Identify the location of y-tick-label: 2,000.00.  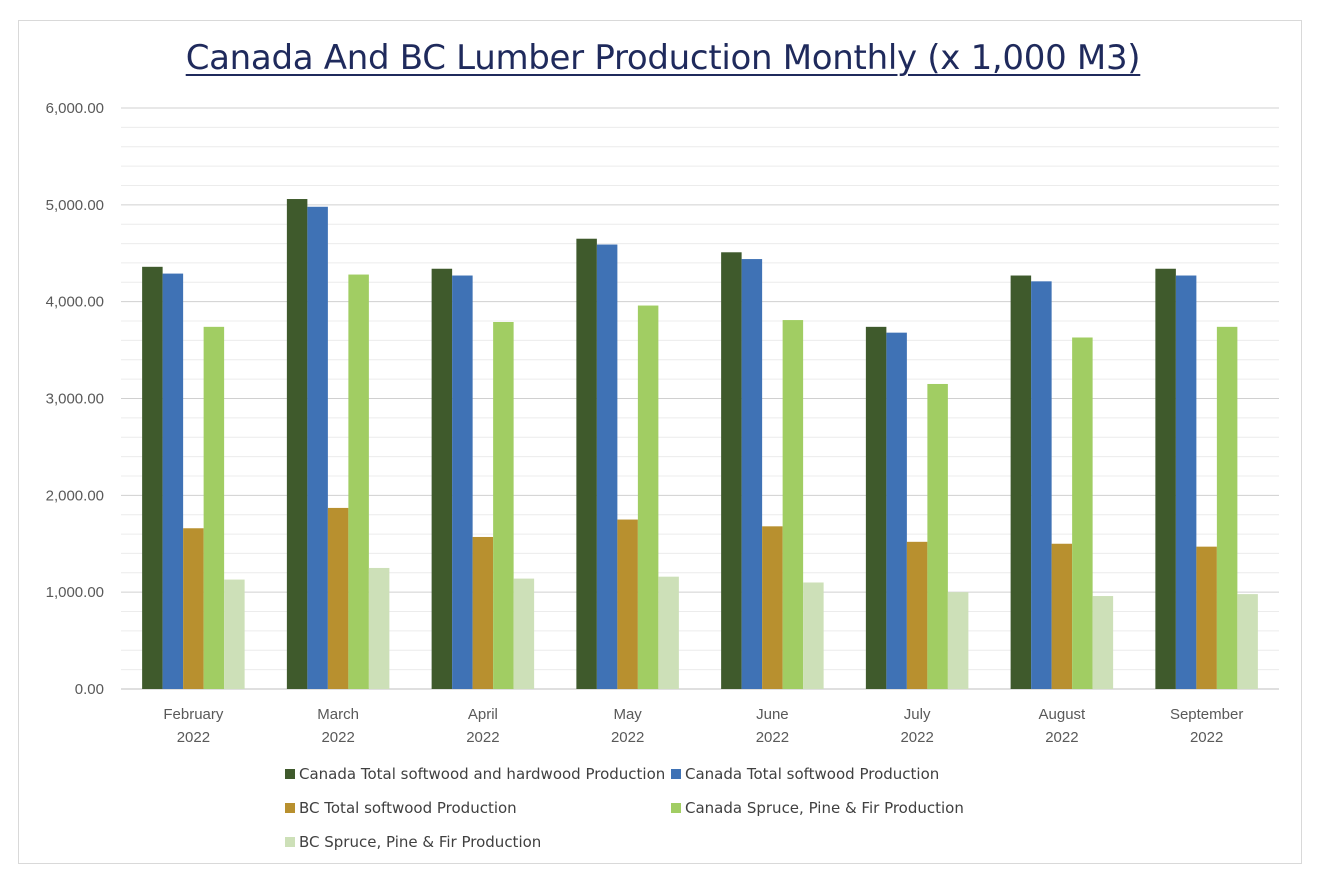
(75, 495).